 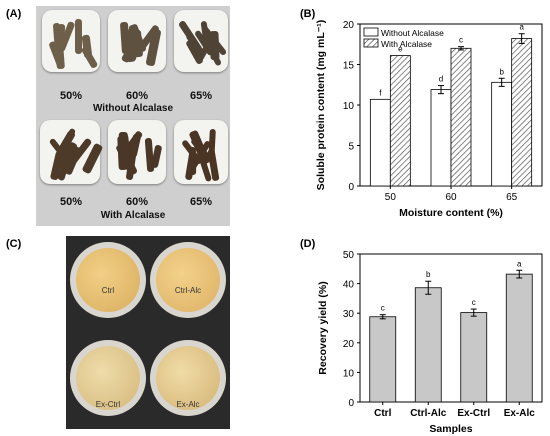 What do you see at coordinates (108, 290) in the screenshot?
I see `bowl-label: Ctrl` at bounding box center [108, 290].